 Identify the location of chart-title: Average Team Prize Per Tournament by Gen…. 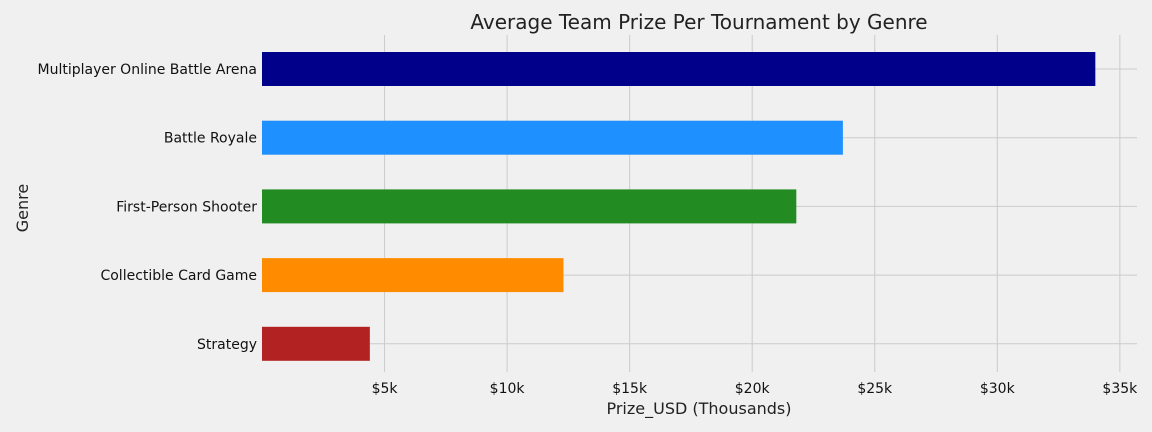
(698, 22).